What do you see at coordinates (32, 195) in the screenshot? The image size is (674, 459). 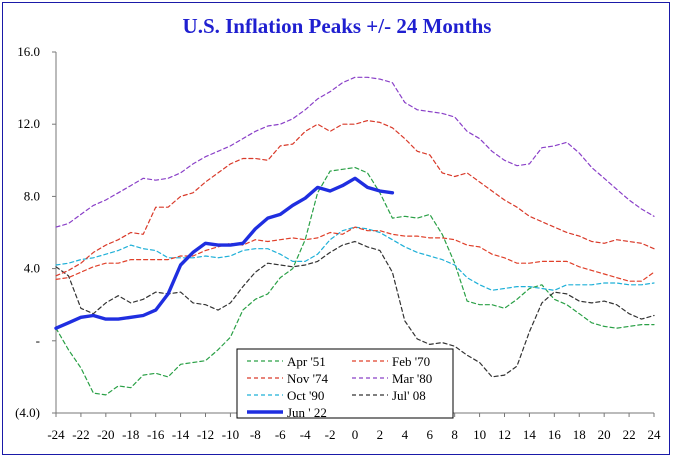 I see `y-tick-label: 8.0` at bounding box center [32, 195].